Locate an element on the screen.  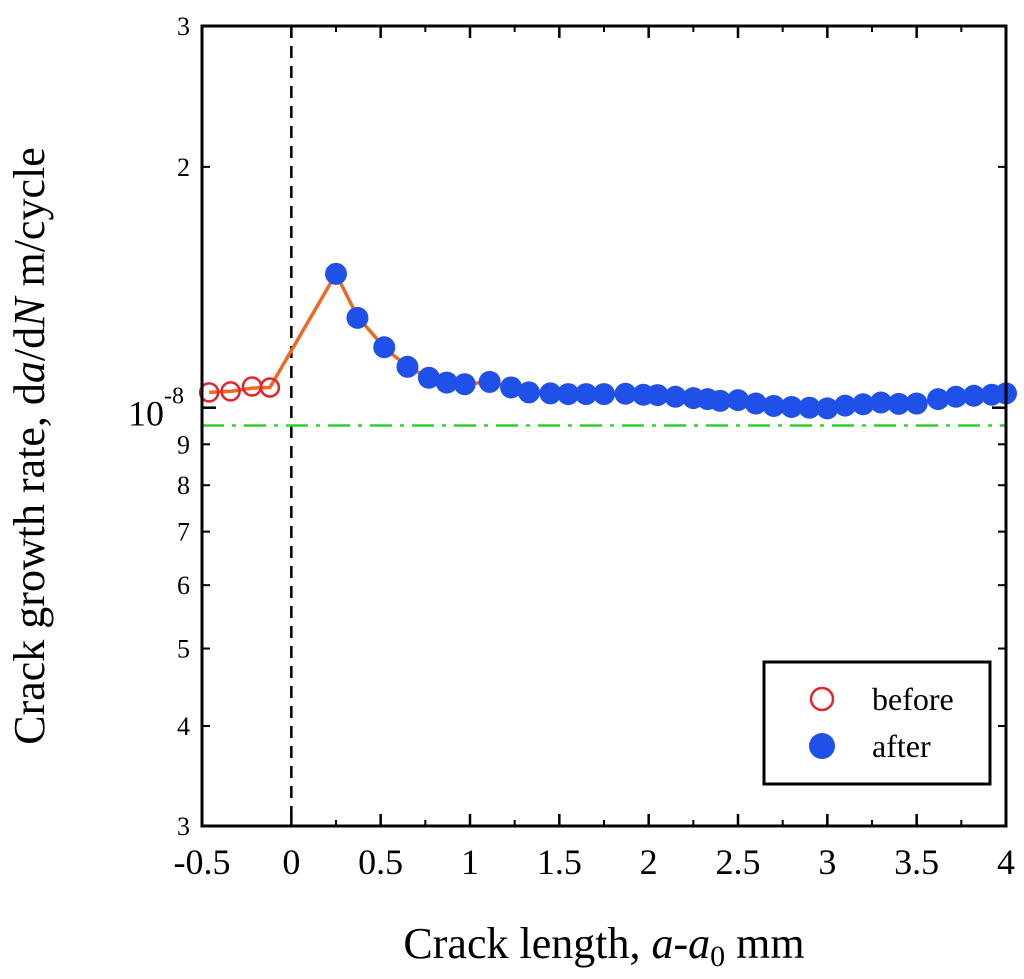
y-tick-label: 9 is located at coordinates (183, 444).